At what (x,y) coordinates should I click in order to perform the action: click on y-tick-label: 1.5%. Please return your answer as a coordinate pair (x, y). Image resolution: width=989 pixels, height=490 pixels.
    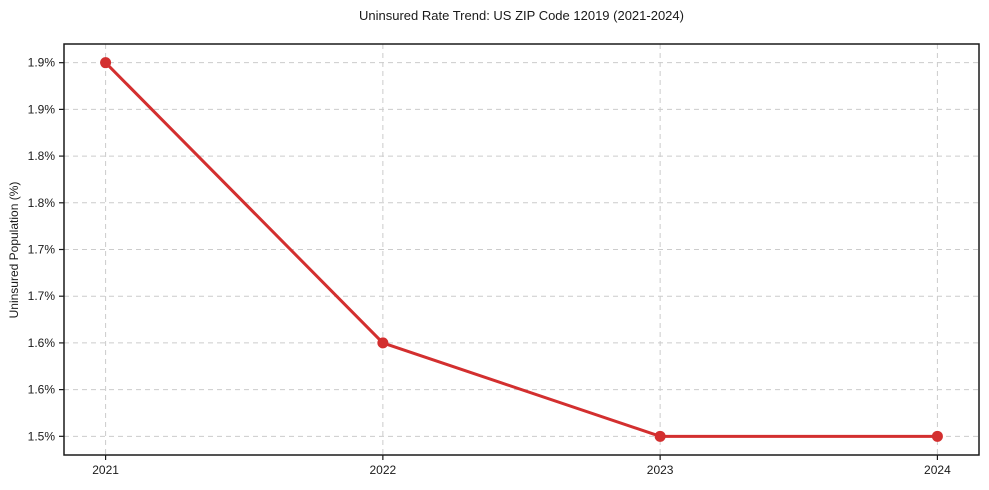
    Looking at the image, I should click on (42, 436).